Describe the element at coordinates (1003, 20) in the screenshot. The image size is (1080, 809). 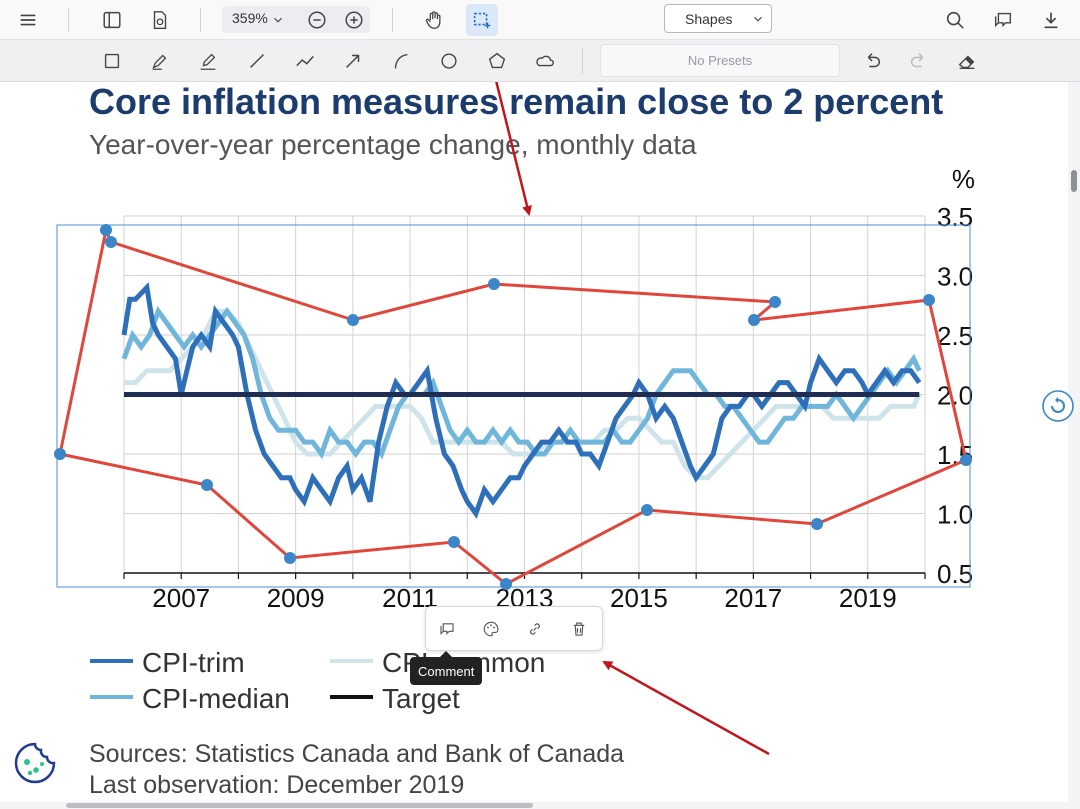
I see `comments-icon` at that location.